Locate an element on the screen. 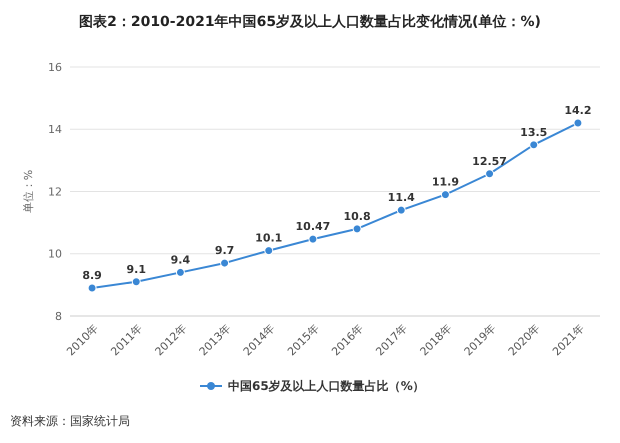 The image size is (620, 443). y-tick-label: 10 is located at coordinates (55, 254).